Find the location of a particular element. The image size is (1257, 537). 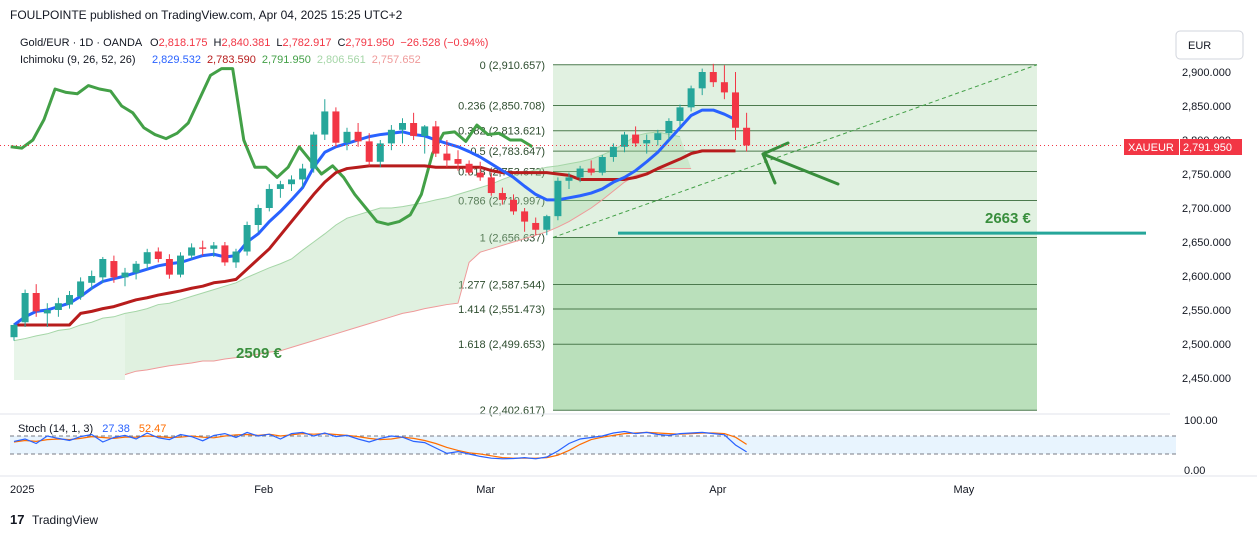

currency-label: EUR is located at coordinates (1199, 46).